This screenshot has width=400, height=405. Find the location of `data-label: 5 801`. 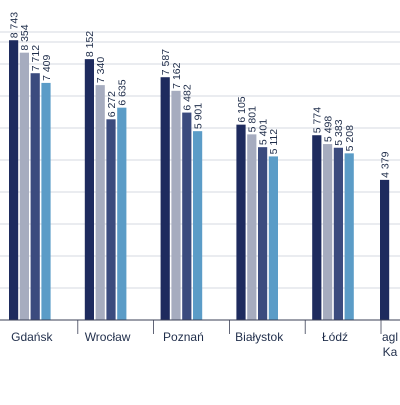

data-label: 5 801 is located at coordinates (253, 119).